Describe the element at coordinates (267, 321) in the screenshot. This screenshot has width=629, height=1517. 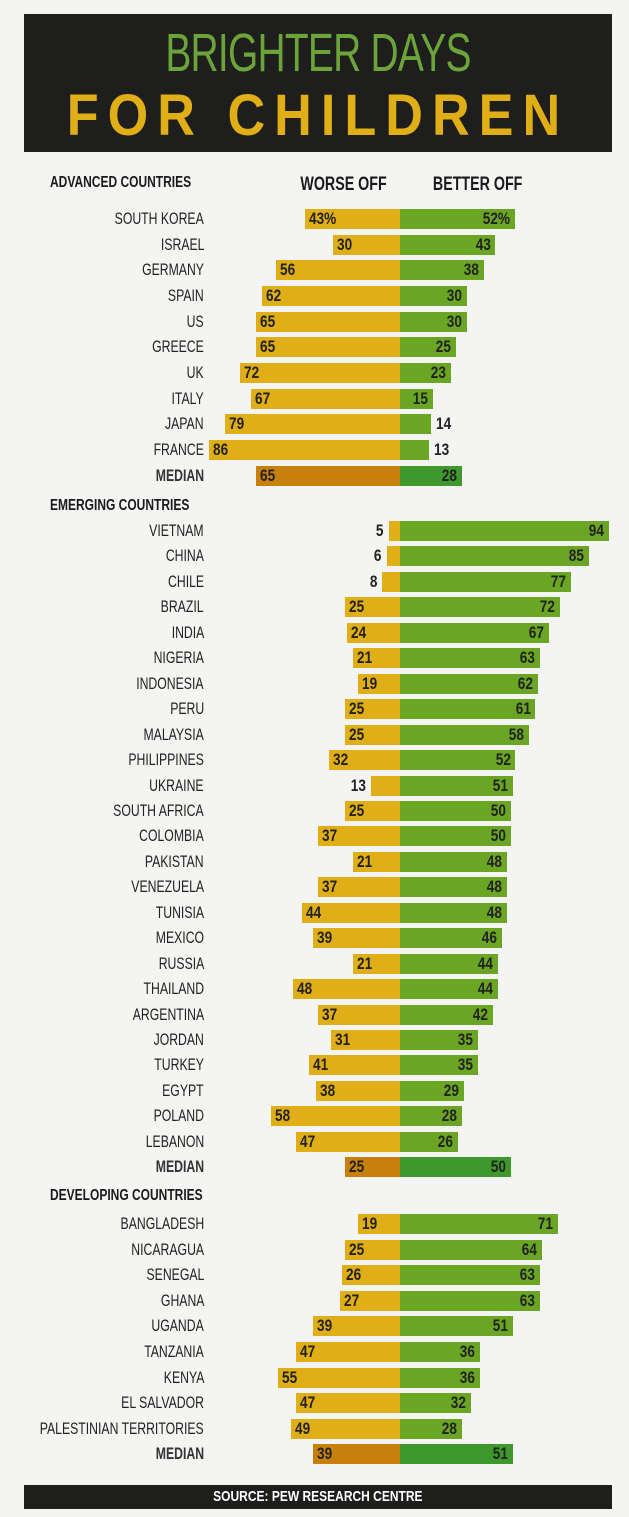
I see `worse-off-value: 65` at that location.